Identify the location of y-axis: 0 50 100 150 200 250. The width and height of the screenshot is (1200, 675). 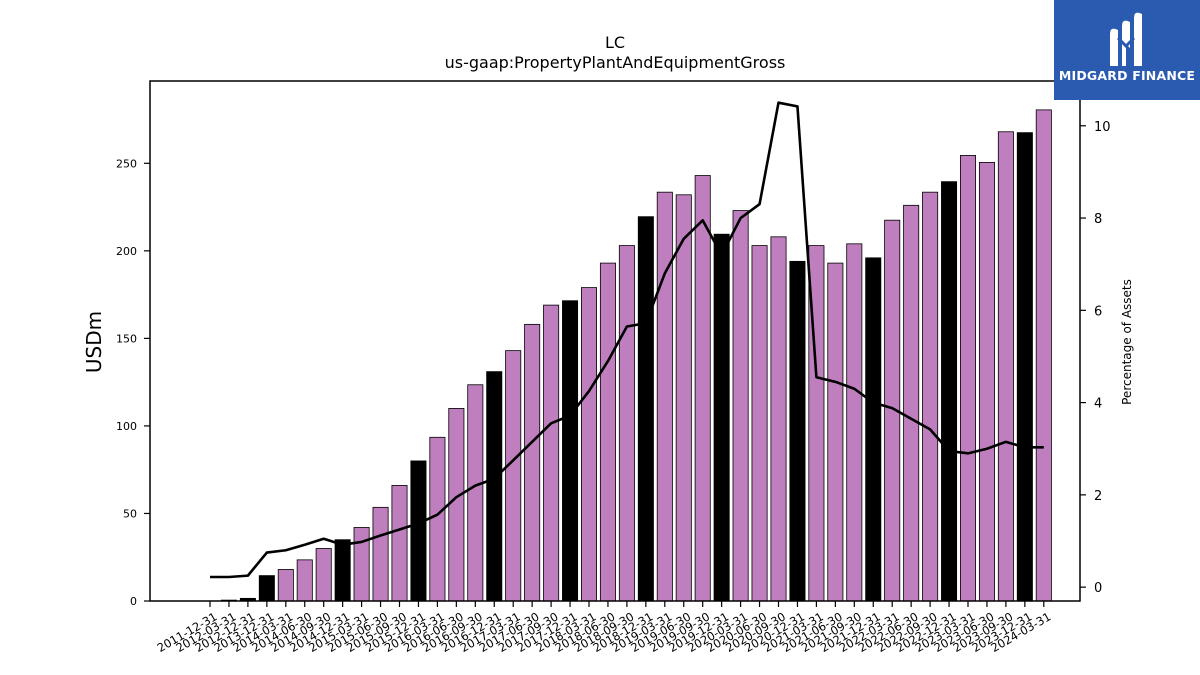
(133, 382).